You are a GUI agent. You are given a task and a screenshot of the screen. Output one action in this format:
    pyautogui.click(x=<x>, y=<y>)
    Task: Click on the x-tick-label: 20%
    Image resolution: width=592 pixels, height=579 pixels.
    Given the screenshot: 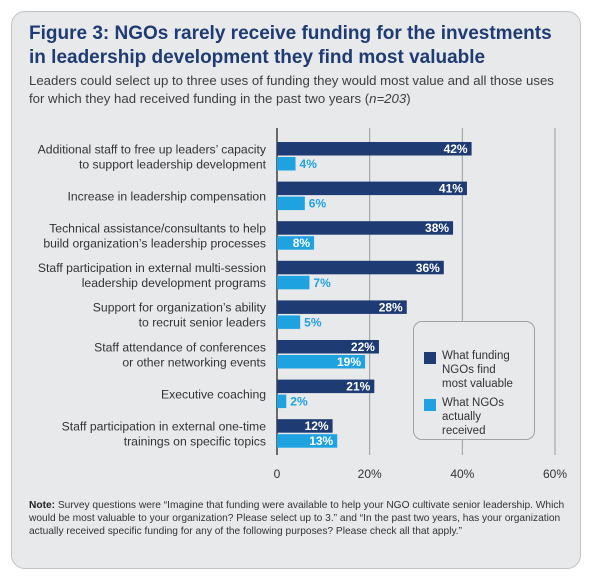 What is the action you would take?
    pyautogui.click(x=370, y=474)
    